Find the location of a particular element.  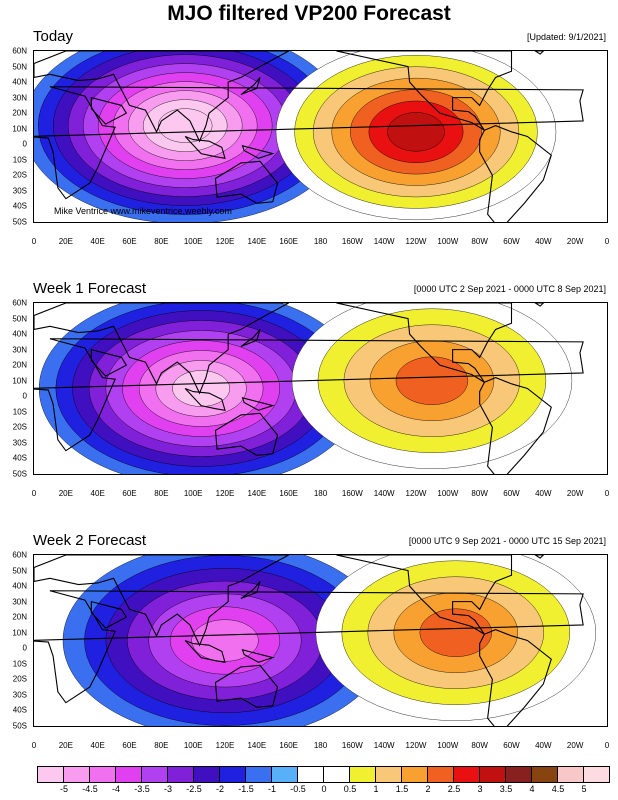

colorbar-label: 0.5 is located at coordinates (350, 789).